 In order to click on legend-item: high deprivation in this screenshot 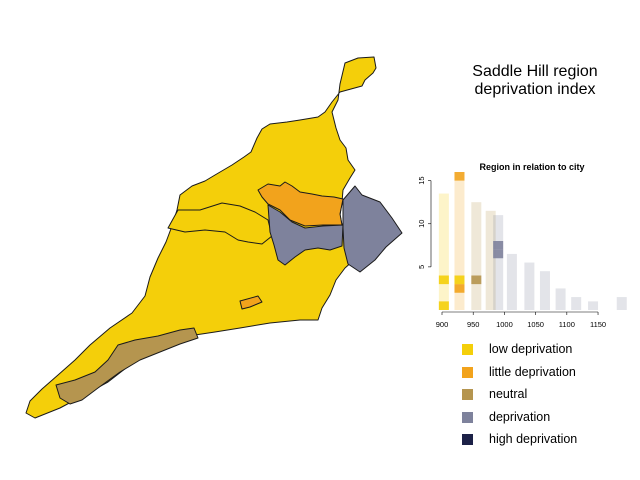, I will do `click(547, 440)`.